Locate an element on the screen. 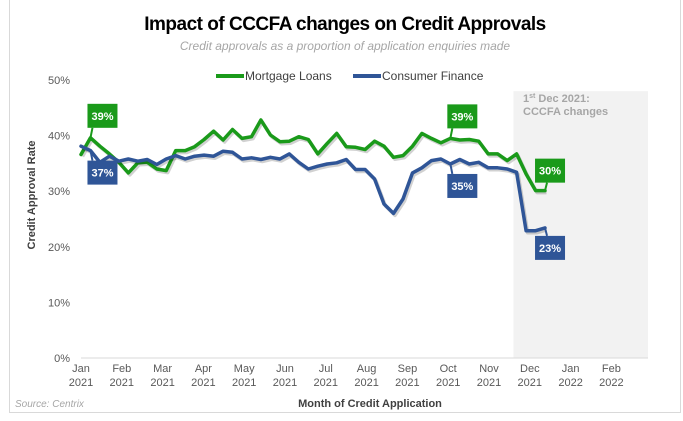  data-label-text: 37% is located at coordinates (102, 174).